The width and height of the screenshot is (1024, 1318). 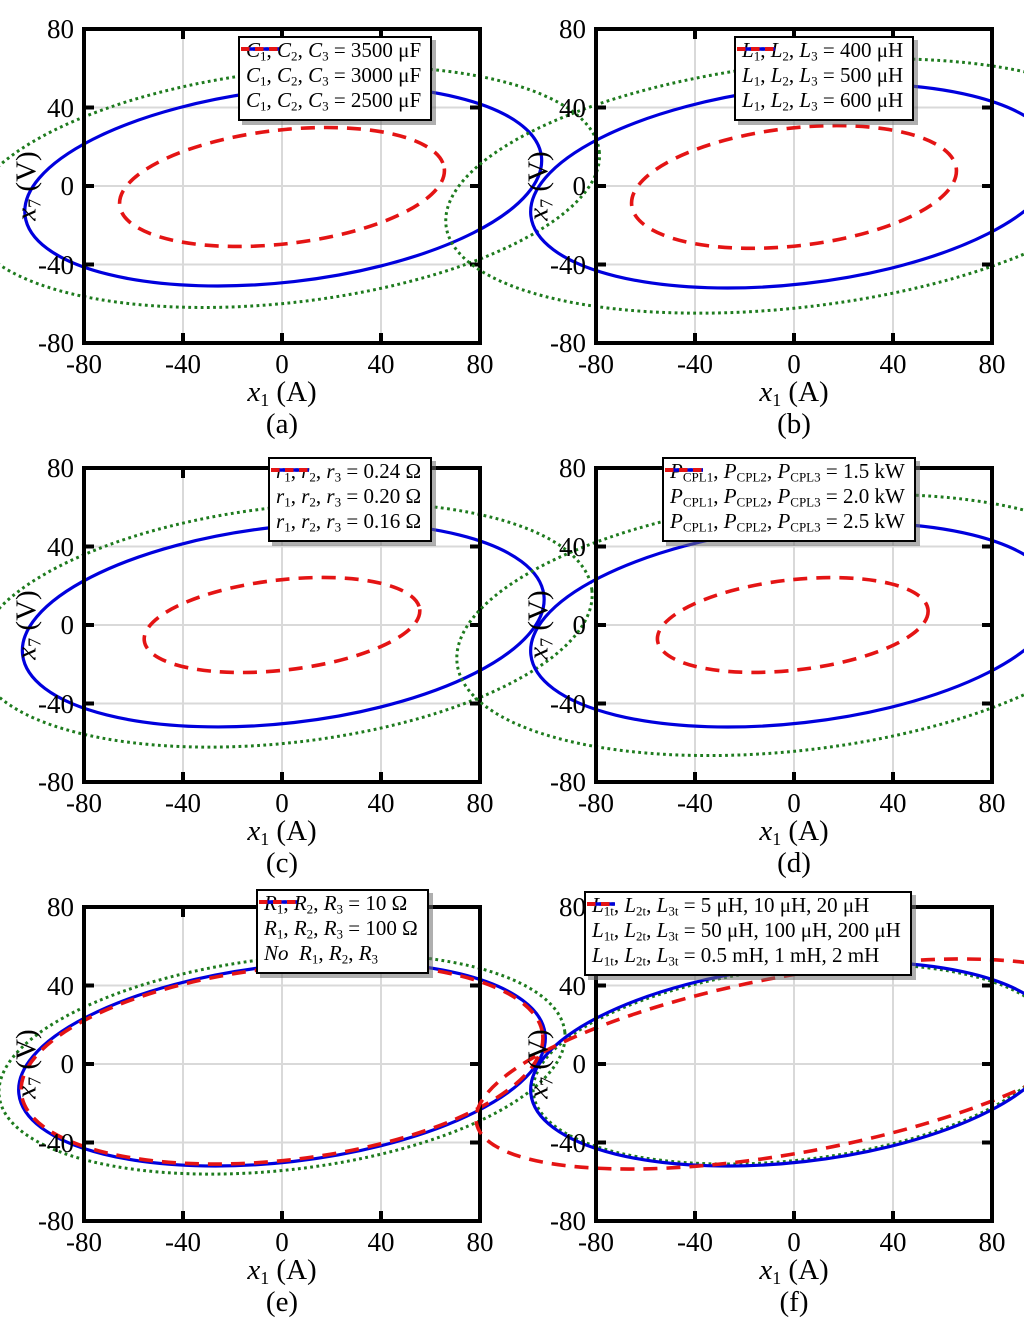 What do you see at coordinates (744, 936) in the screenshot?
I see `legend-item: L1t, L2t, L3t = 0.5 mH, 1 mH, 2 mH` at bounding box center [744, 936].